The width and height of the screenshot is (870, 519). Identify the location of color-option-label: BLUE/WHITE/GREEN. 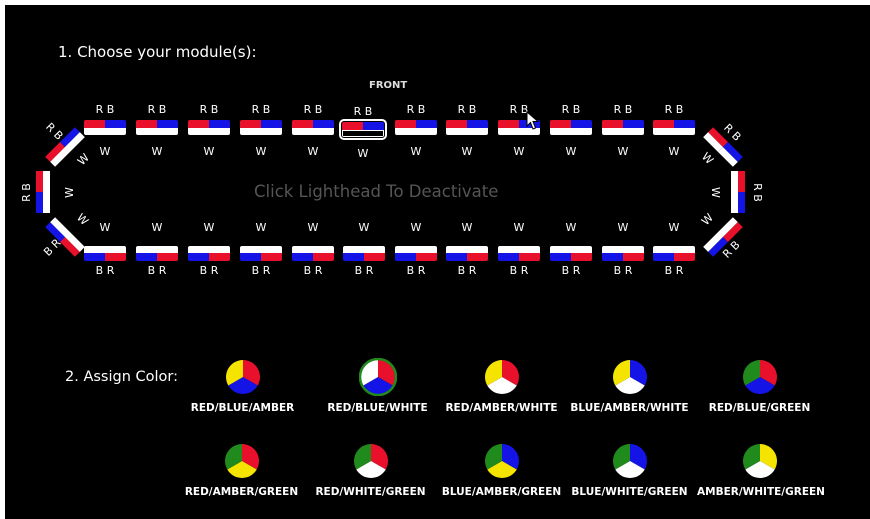
(629, 492).